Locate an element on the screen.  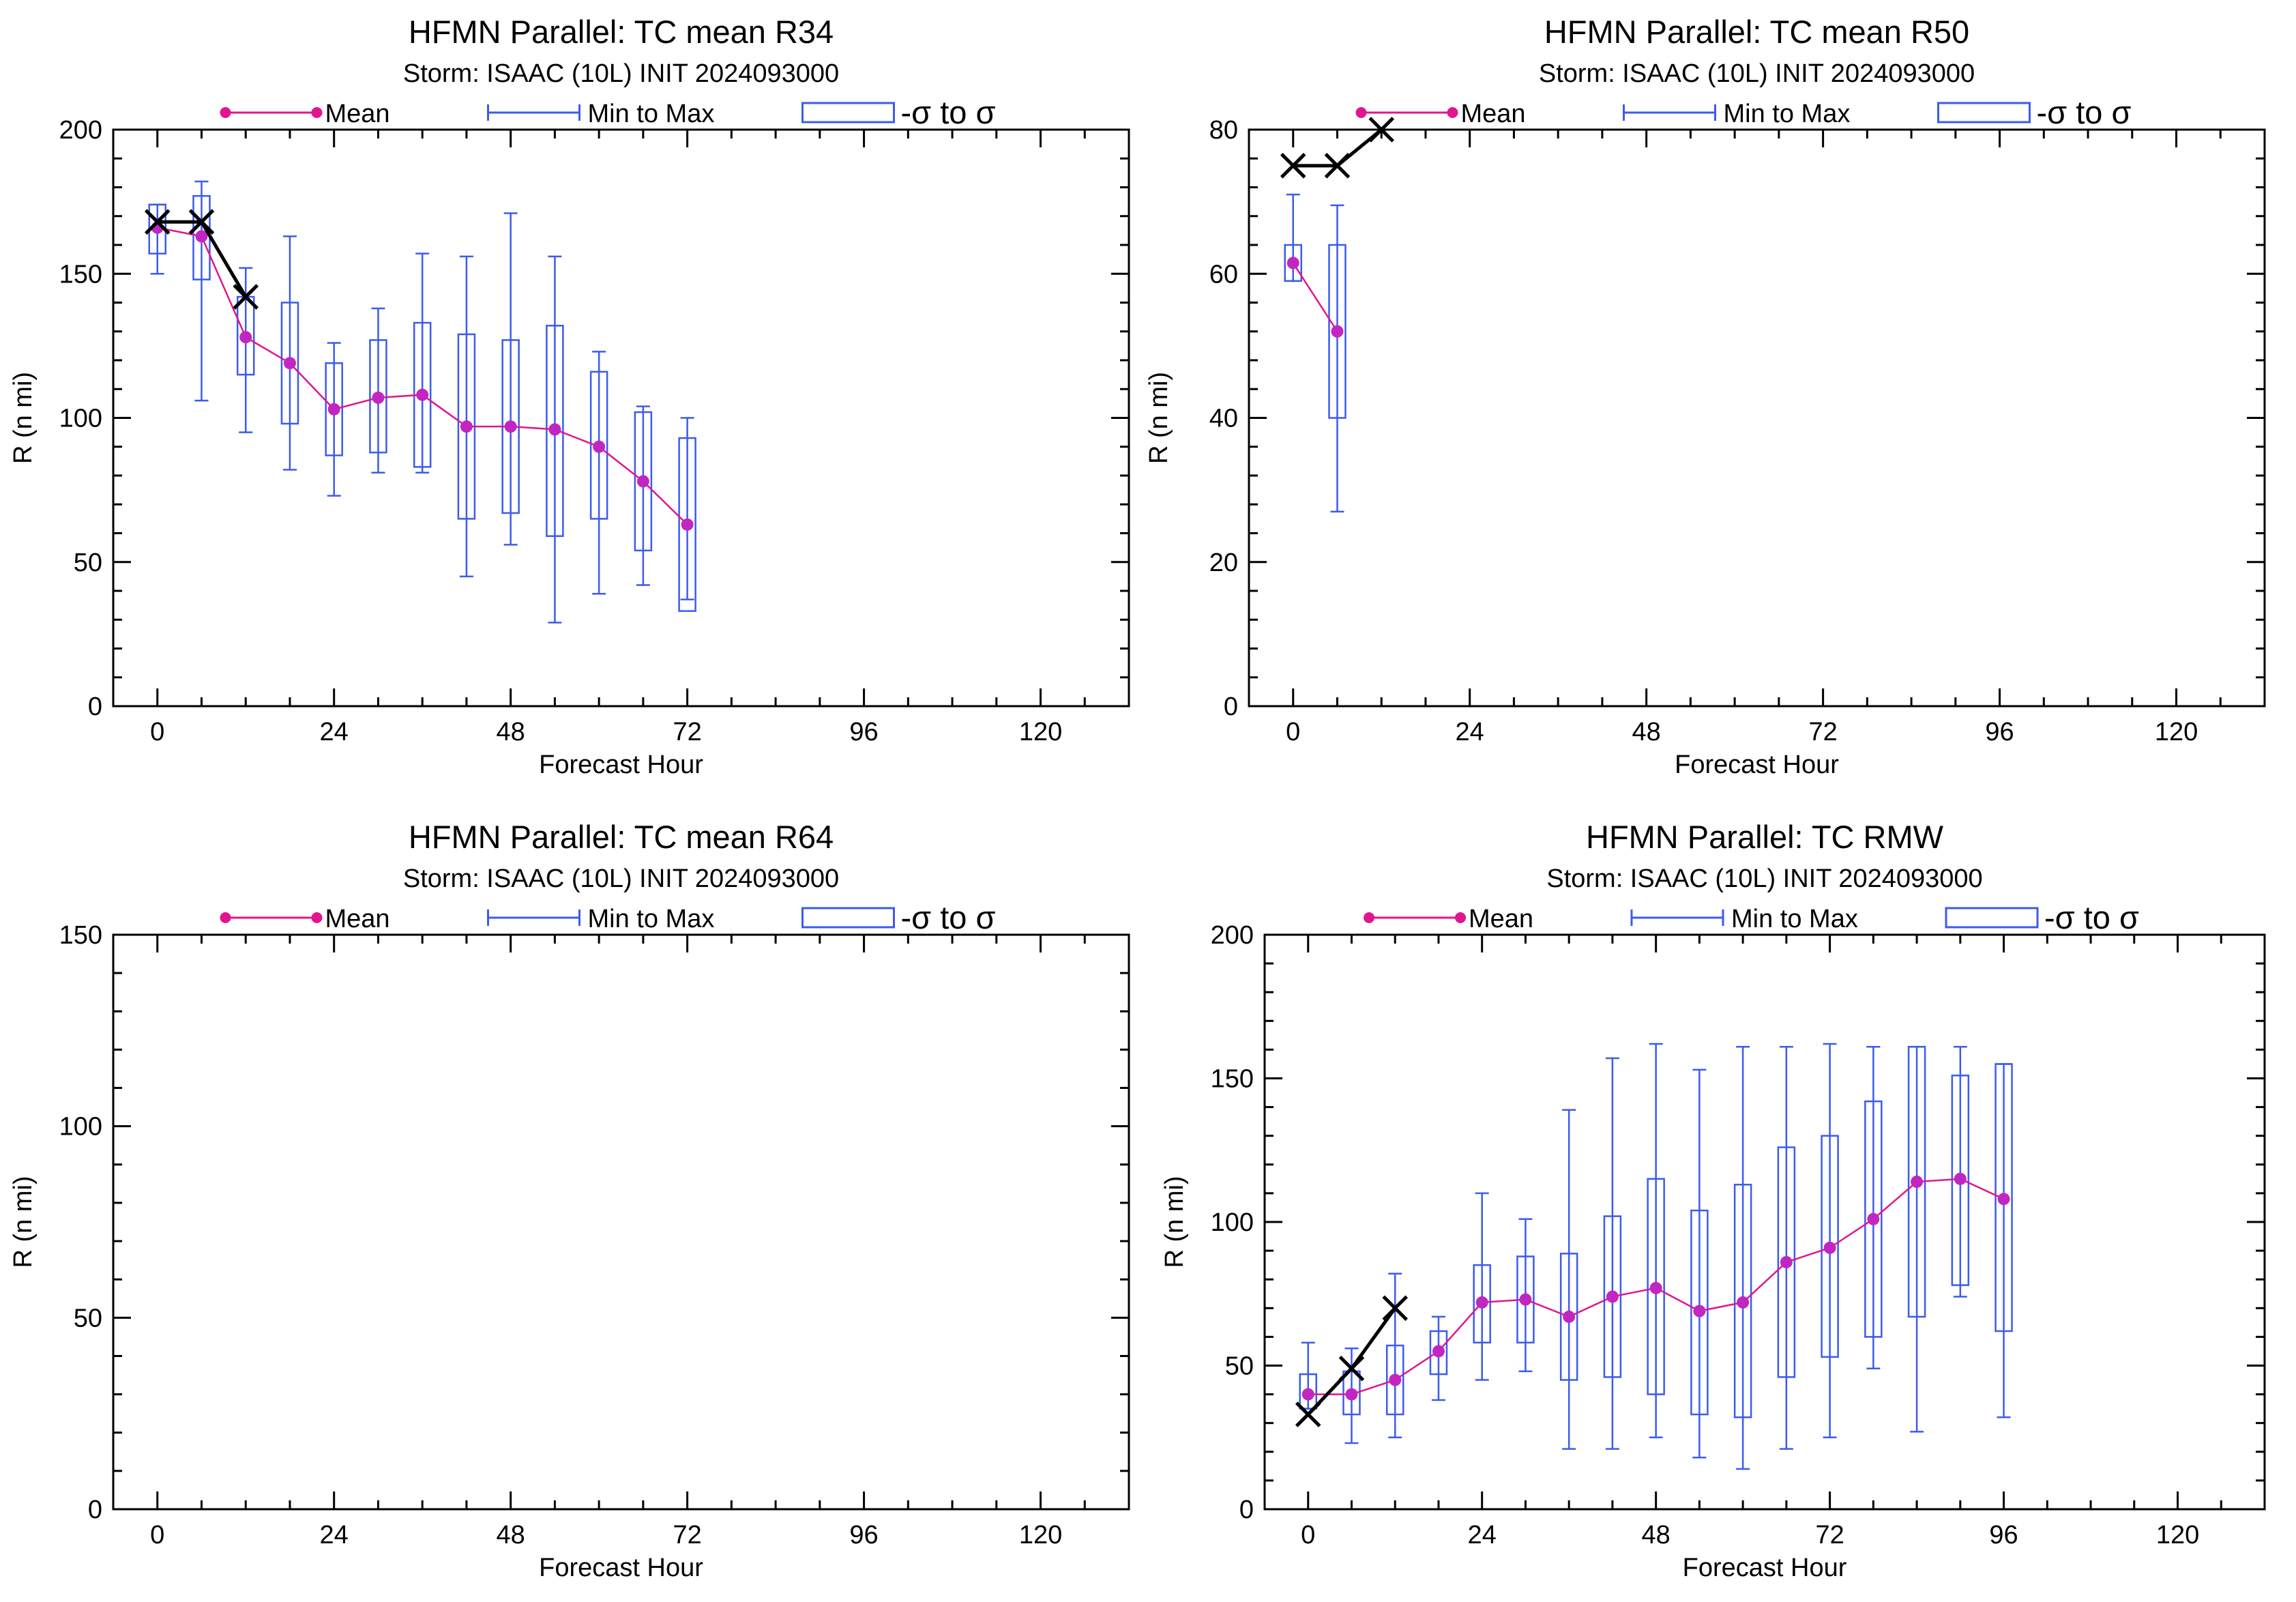
legend-sigma-label: -σ to σ is located at coordinates (2091, 917).